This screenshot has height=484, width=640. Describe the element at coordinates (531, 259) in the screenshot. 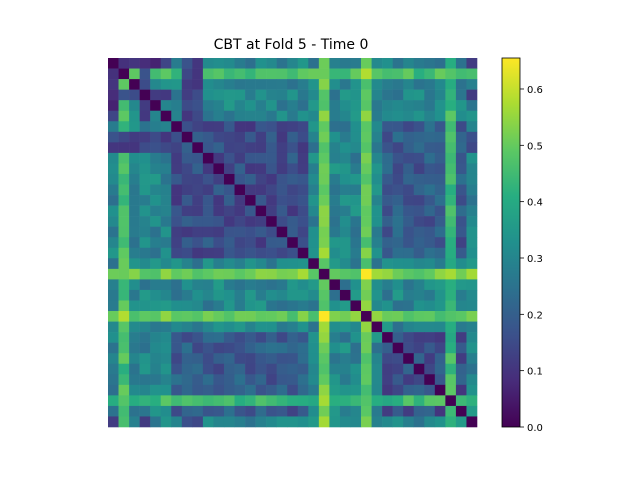

I see `colorbar-ticks: 0.0 0.1 0.2 0.3 0.4 0.5 0.6` at that location.